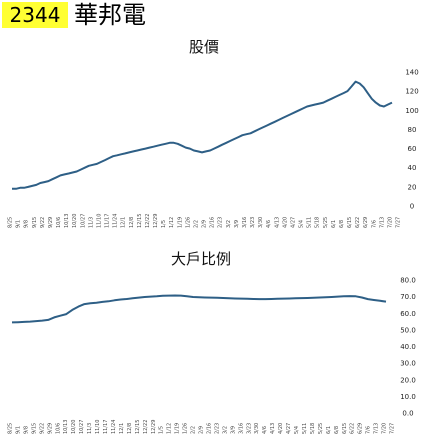 The width and height of the screenshot is (433, 447). I want to click on price-x-tick-label: 10/27, so click(83, 221).